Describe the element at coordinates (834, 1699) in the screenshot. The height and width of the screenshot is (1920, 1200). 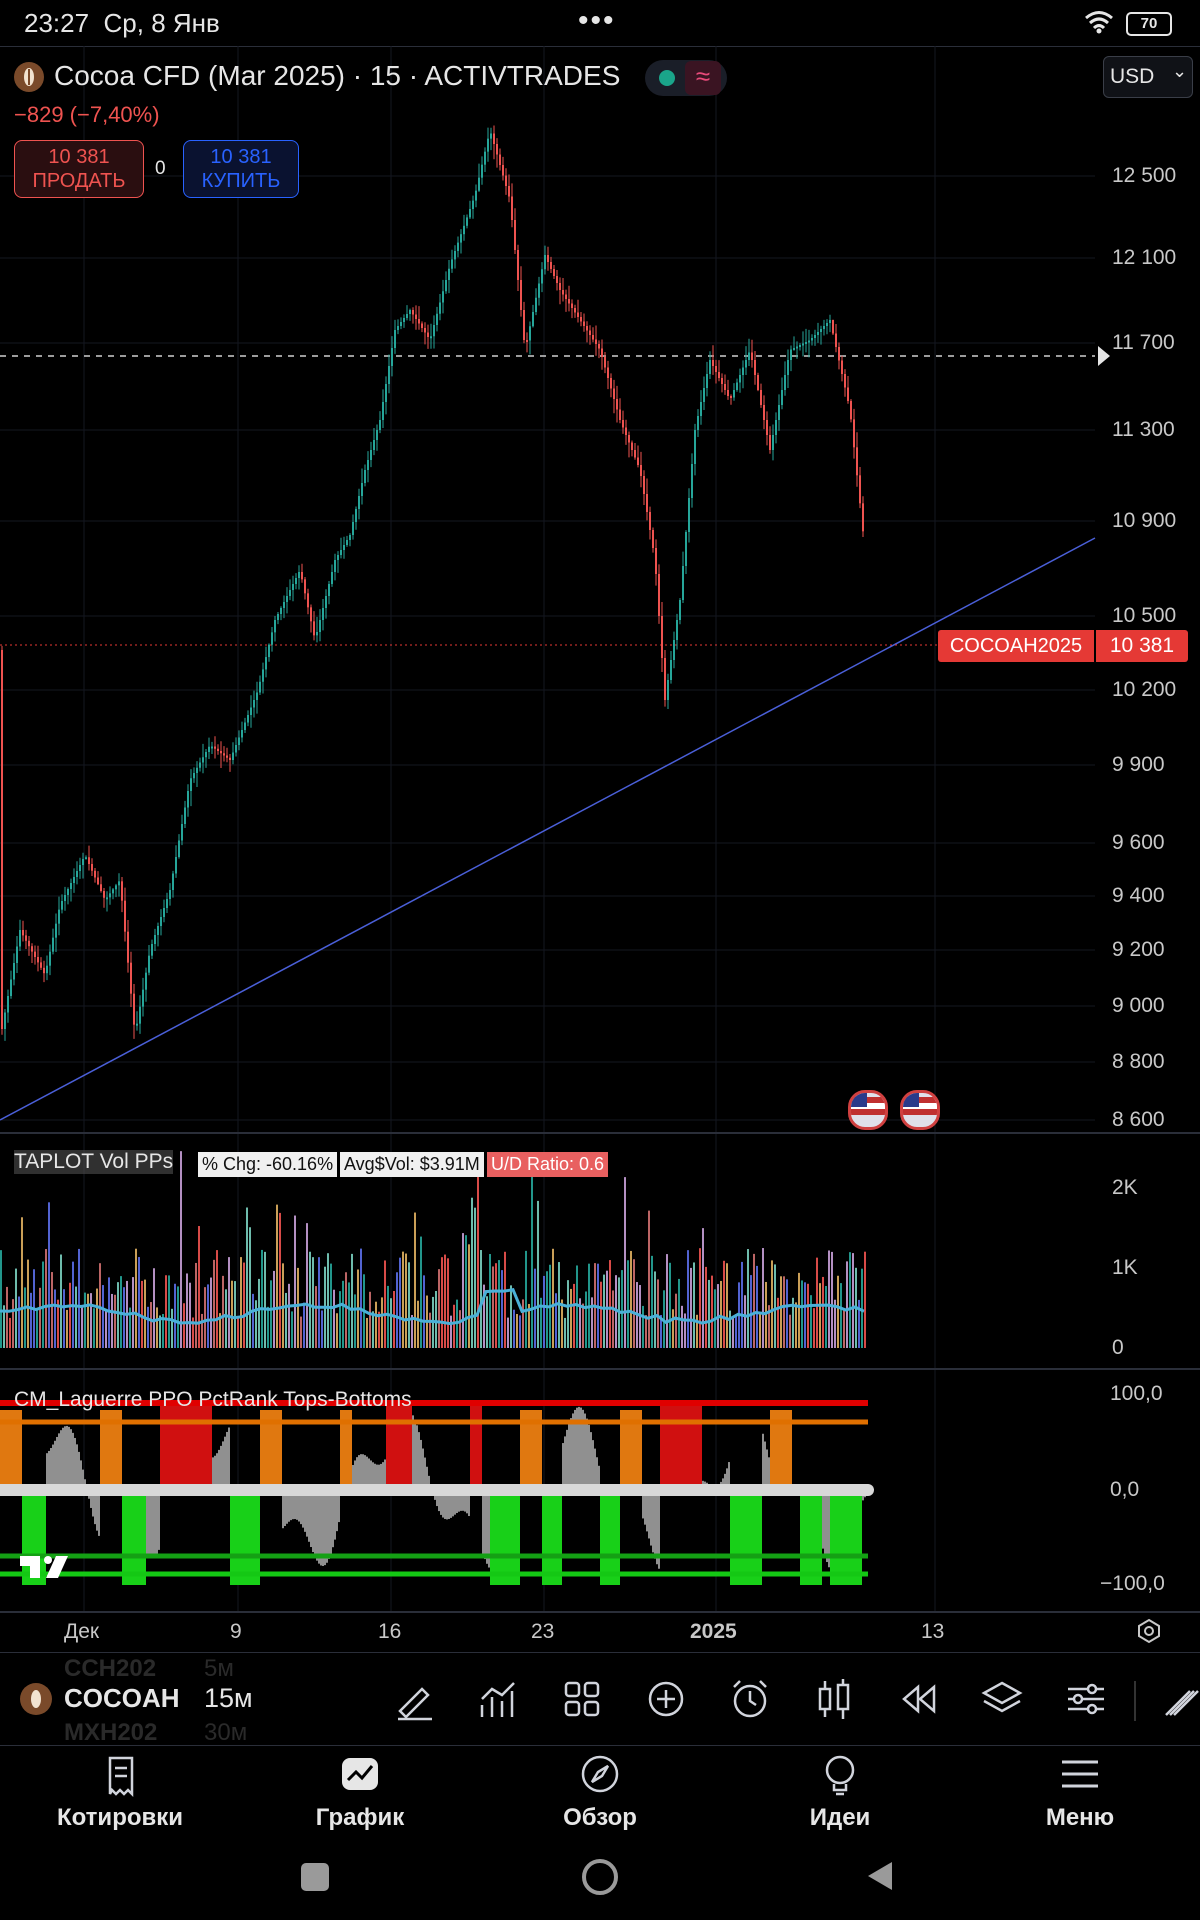
I see `candle-type-icon` at that location.